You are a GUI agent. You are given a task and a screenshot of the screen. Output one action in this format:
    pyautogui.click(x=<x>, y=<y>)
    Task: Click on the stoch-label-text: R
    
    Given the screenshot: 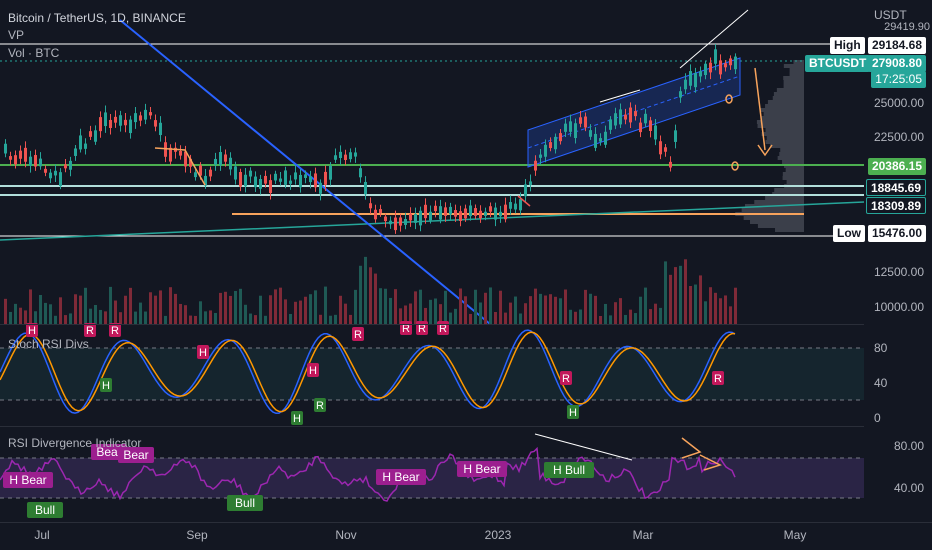 What is the action you would take?
    pyautogui.click(x=566, y=379)
    